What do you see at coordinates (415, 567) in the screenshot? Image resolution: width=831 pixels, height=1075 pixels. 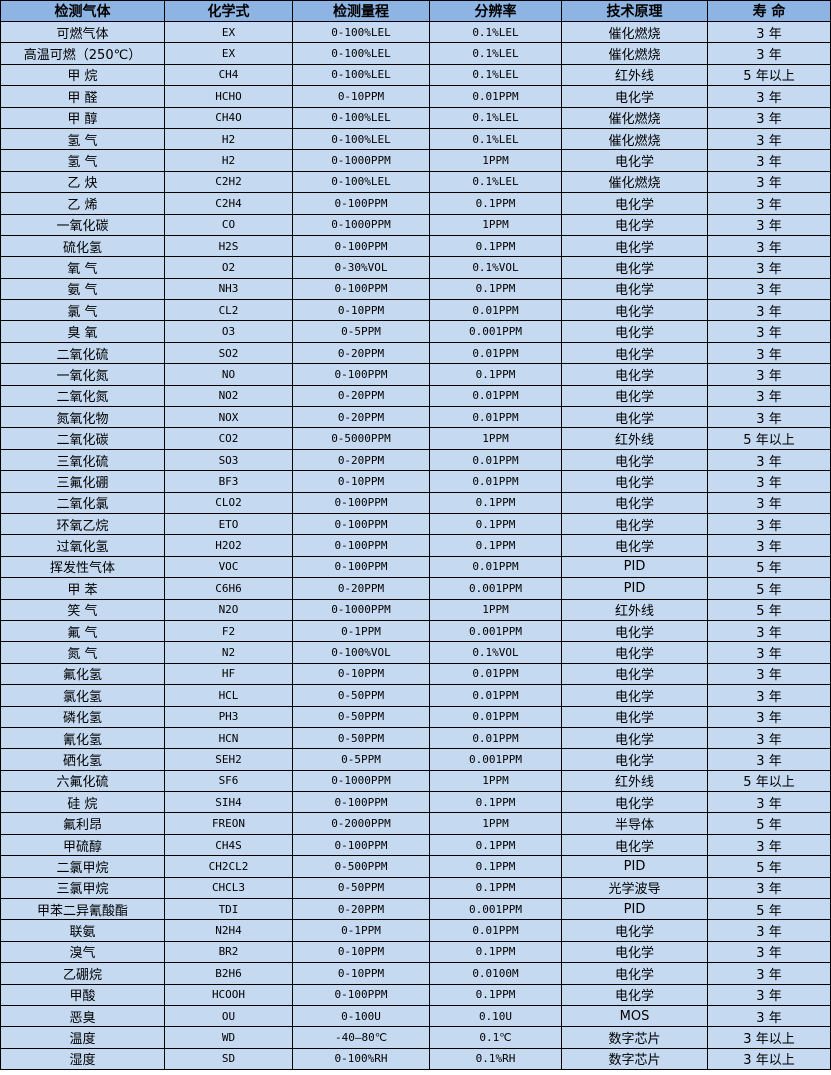 I see `table-row: 挥发性气体 VOC 0-100PPM 0.01PPM PID 5 年` at bounding box center [415, 567].